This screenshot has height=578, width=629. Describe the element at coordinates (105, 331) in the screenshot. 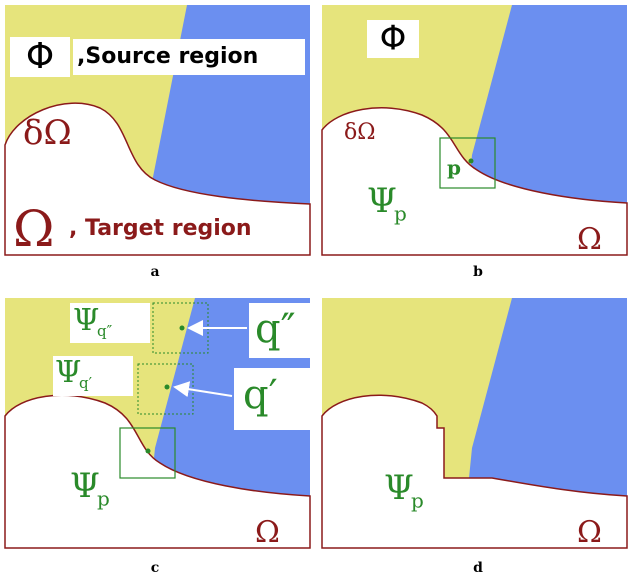

I see `patch-sub: q″` at that location.